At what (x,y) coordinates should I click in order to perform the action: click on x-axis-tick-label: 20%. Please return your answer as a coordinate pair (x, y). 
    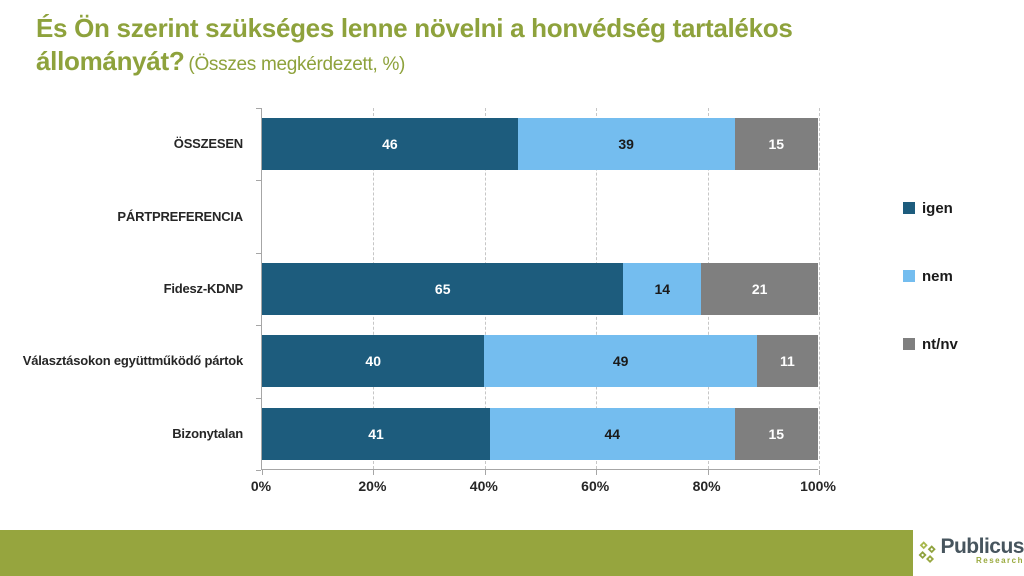
    Looking at the image, I should click on (372, 486).